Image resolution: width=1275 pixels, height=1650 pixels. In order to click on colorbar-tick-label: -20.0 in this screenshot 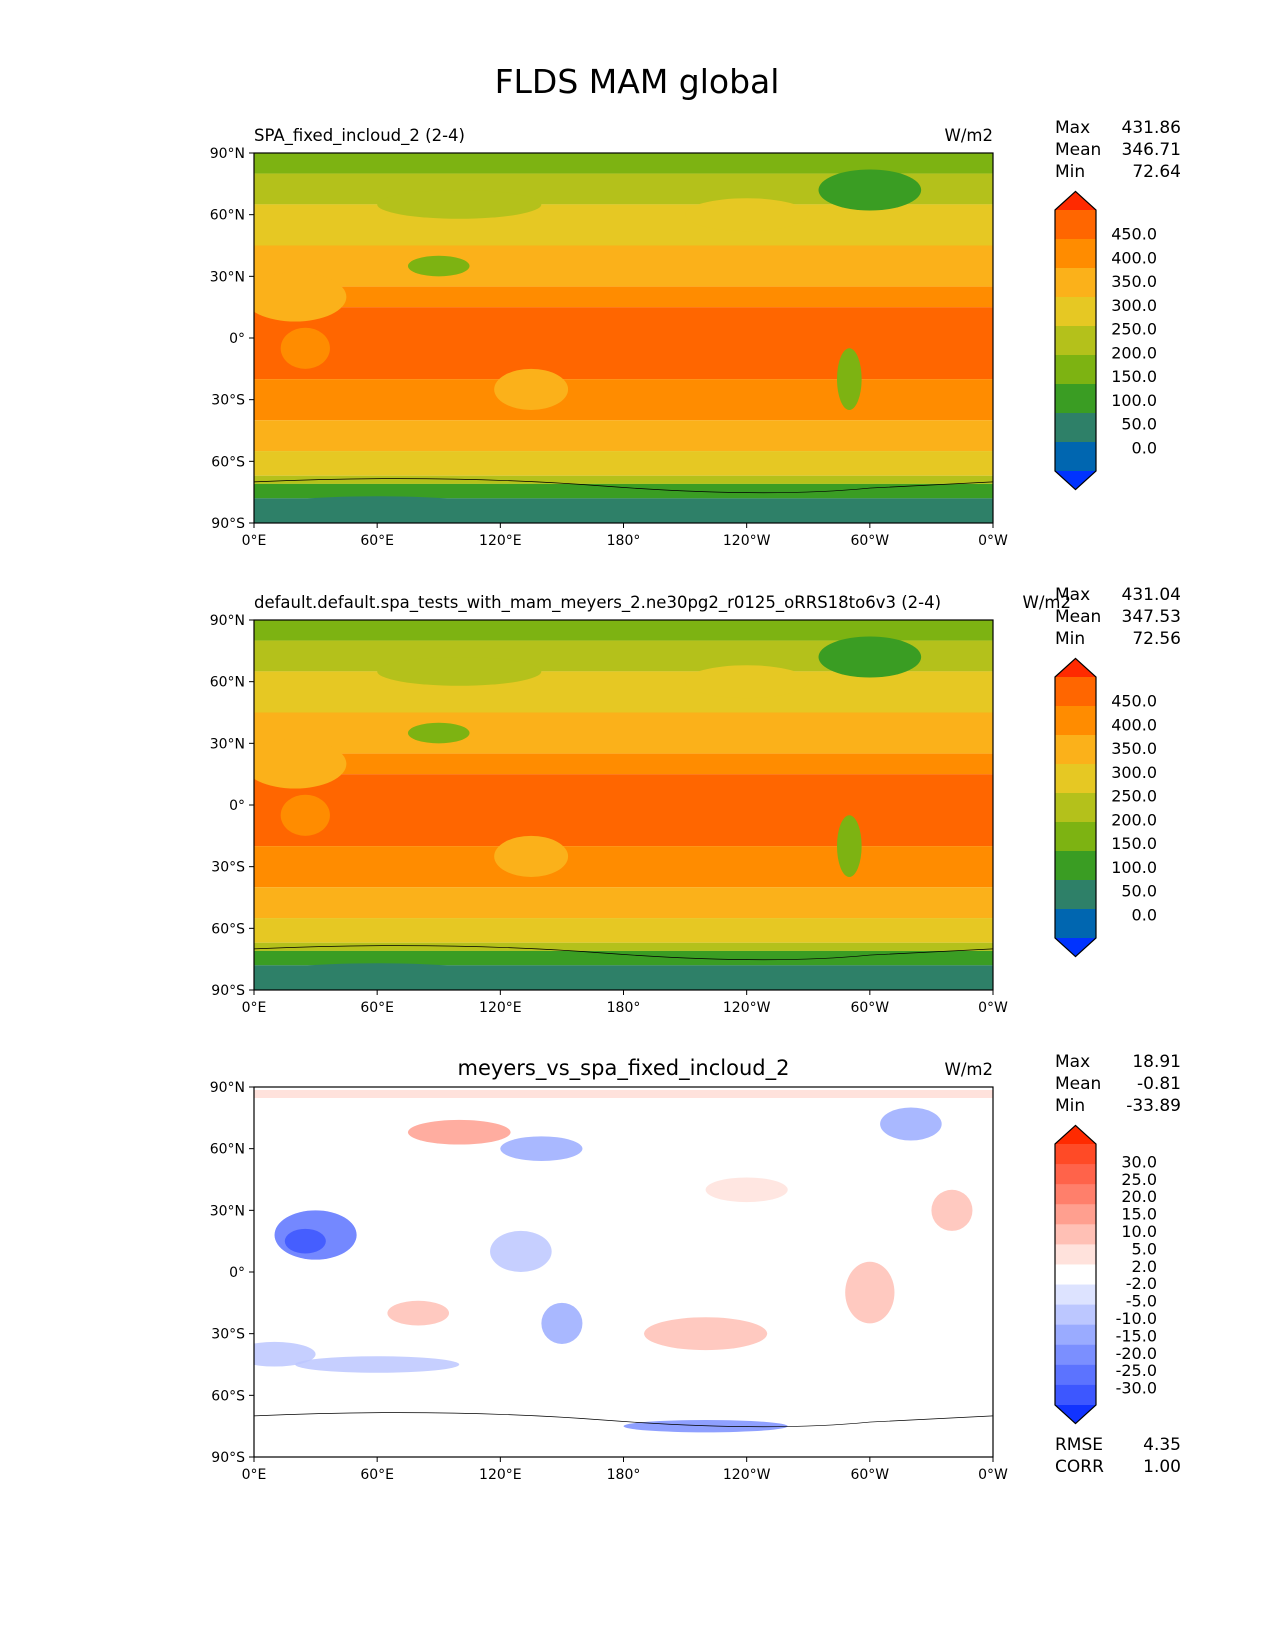, I will do `click(1136, 1353)`.